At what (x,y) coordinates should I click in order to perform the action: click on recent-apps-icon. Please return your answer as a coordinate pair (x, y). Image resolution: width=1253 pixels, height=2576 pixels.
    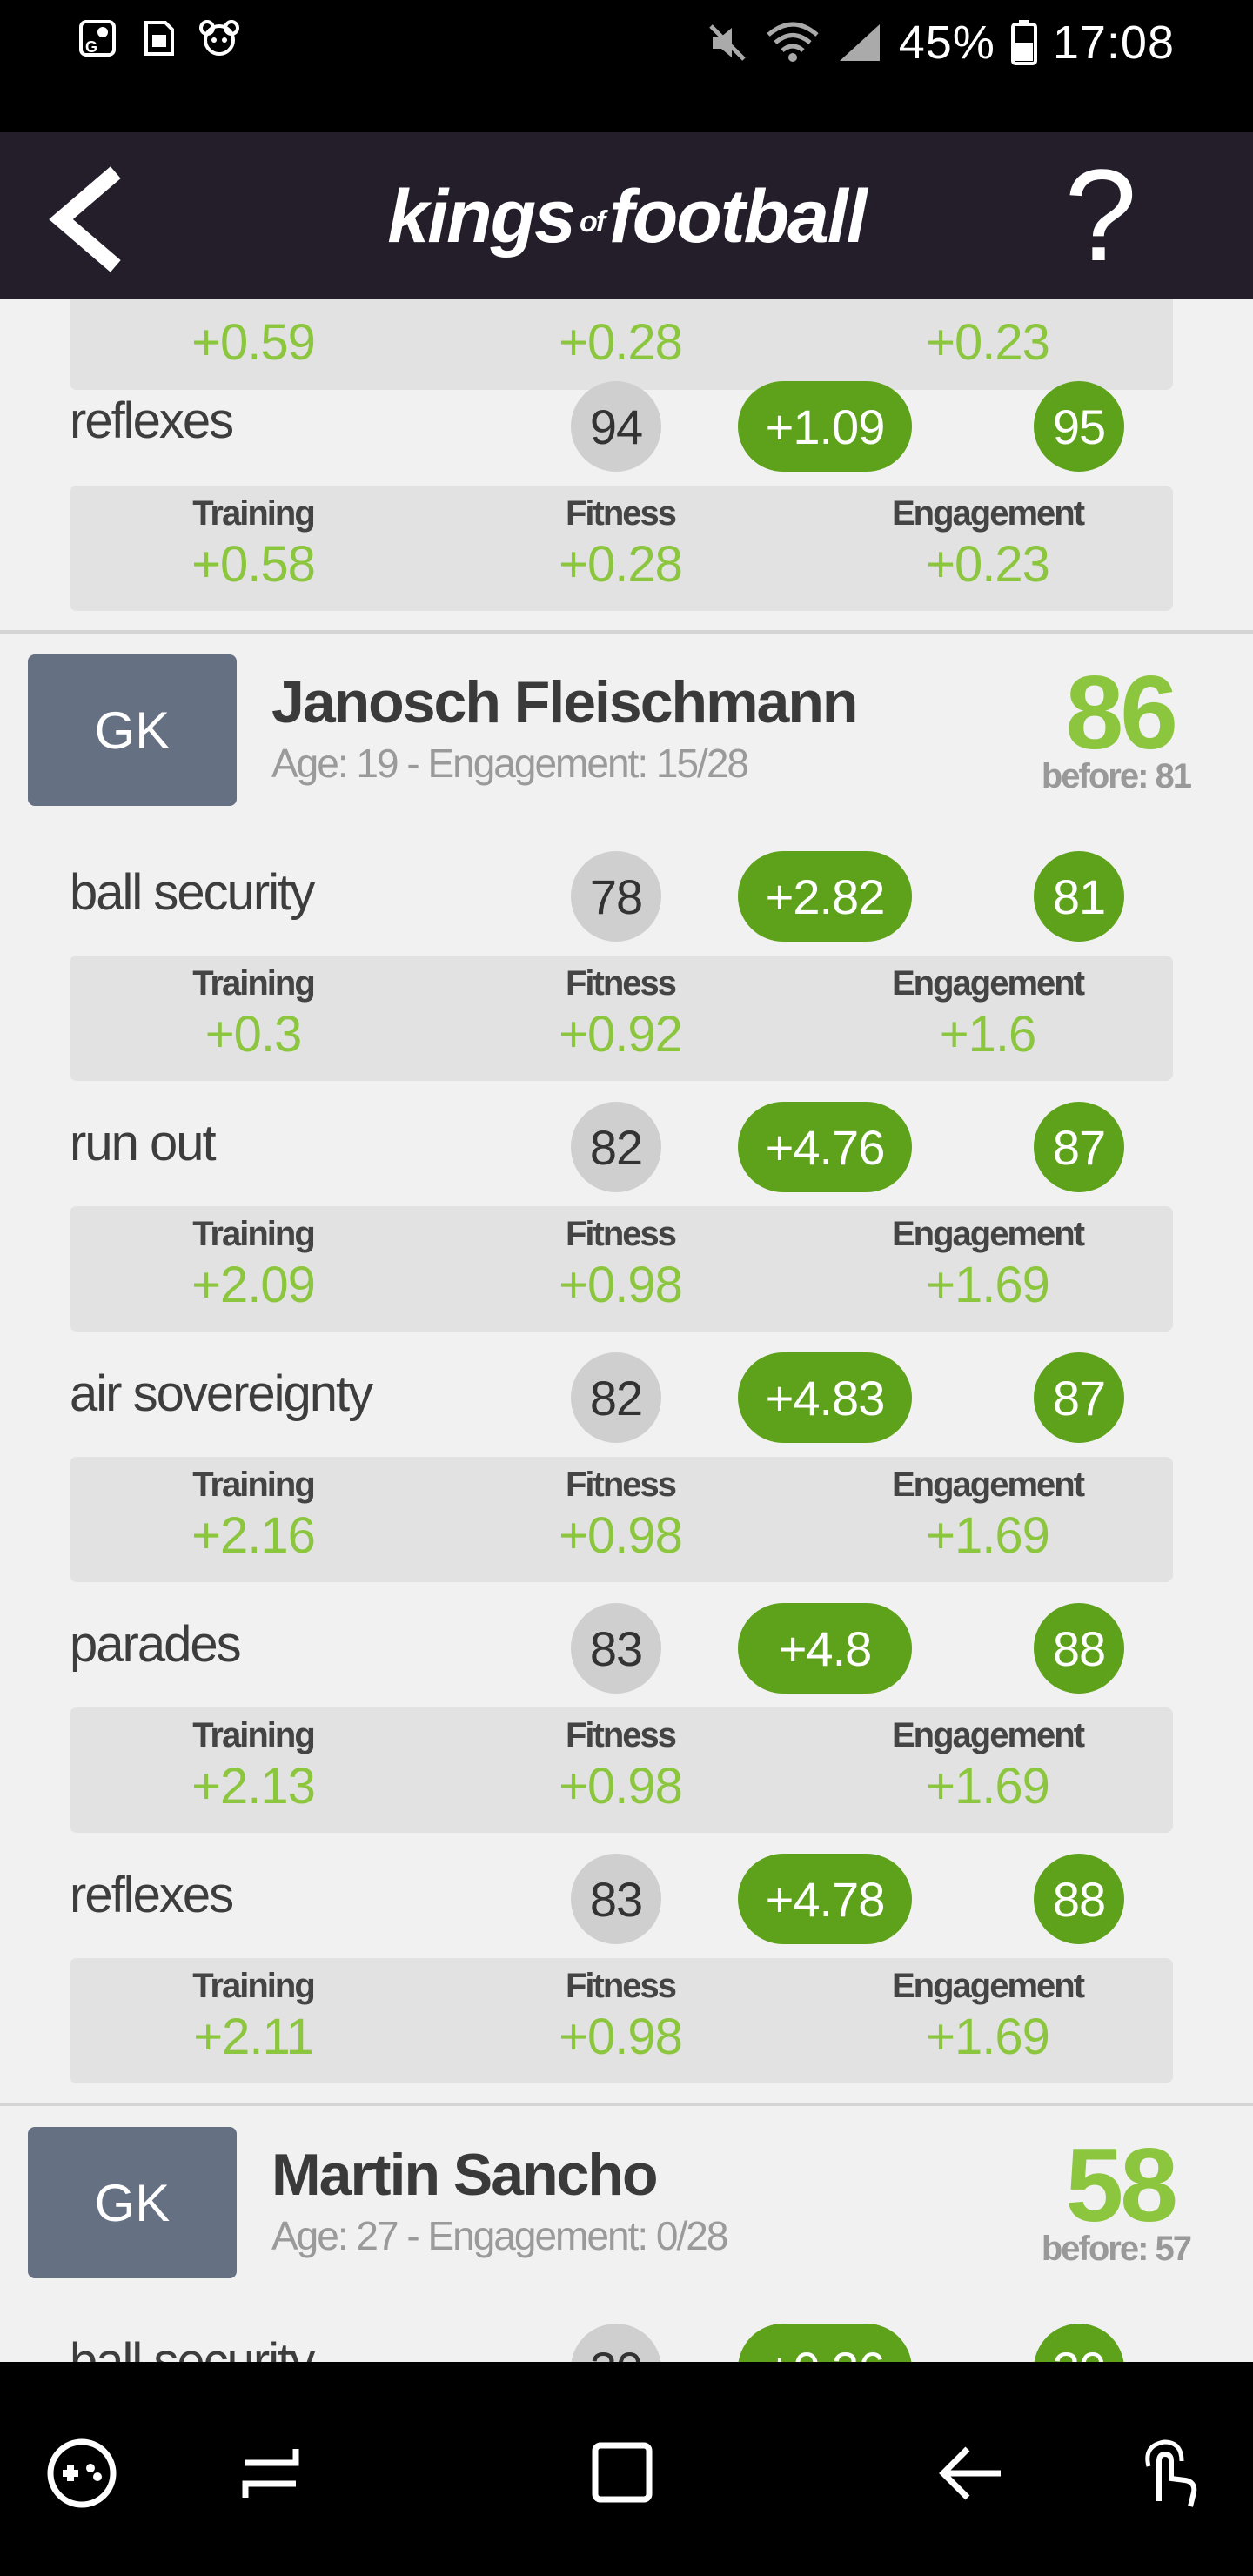
    Looking at the image, I should click on (271, 2473).